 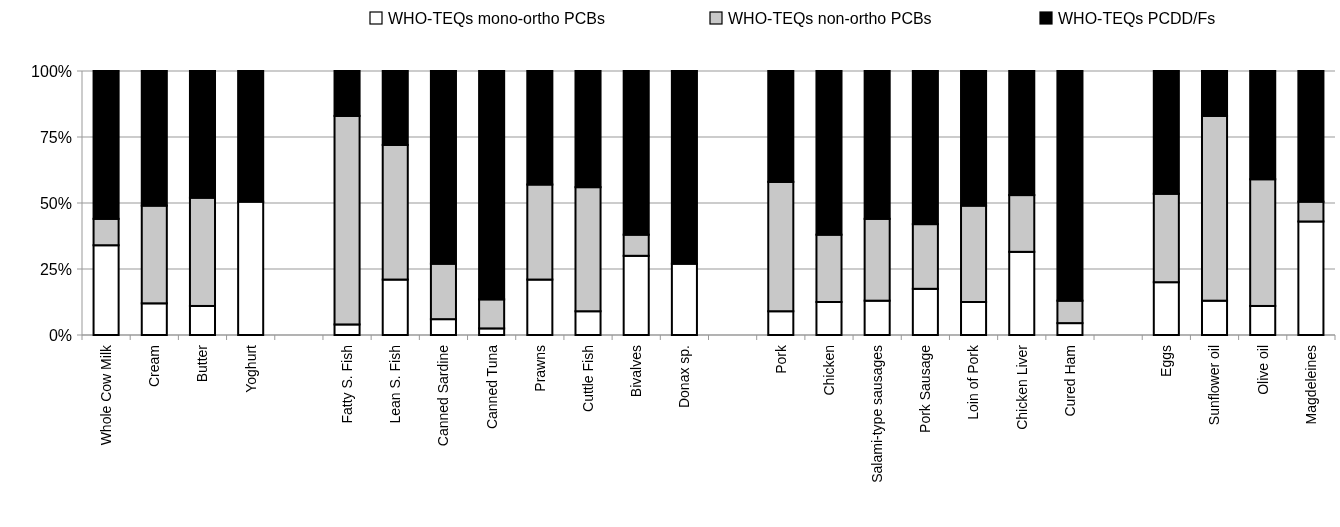 I want to click on x-tick-label: Salami-type sausages, so click(x=877, y=414).